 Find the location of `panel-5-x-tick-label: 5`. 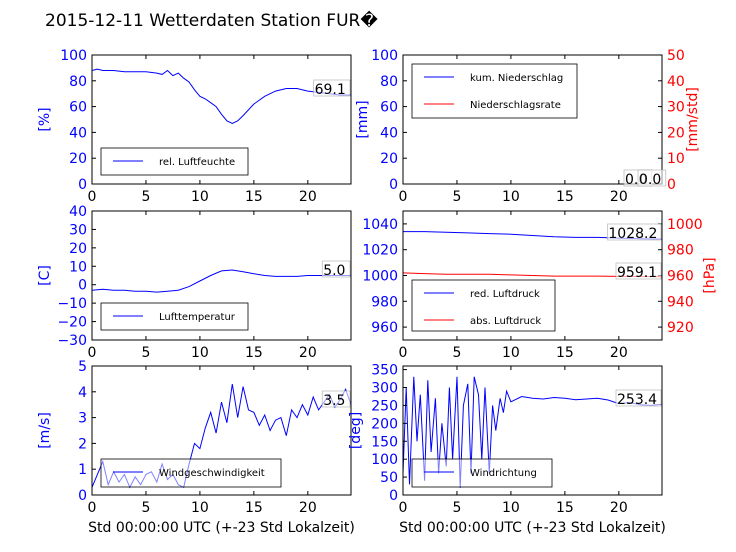

panel-5-x-tick-label: 5 is located at coordinates (145, 508).